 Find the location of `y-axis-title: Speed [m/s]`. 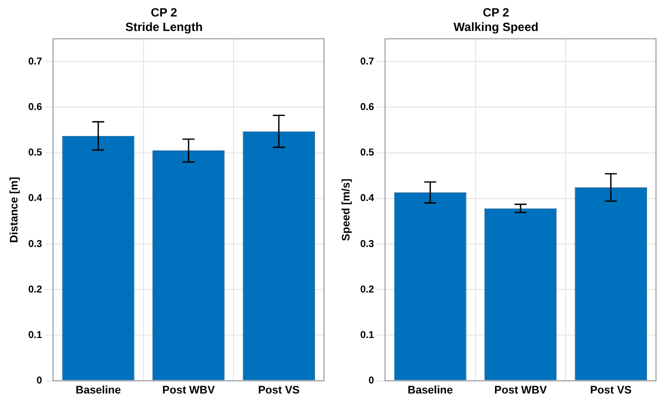

y-axis-title: Speed [m/s] is located at coordinates (346, 209).